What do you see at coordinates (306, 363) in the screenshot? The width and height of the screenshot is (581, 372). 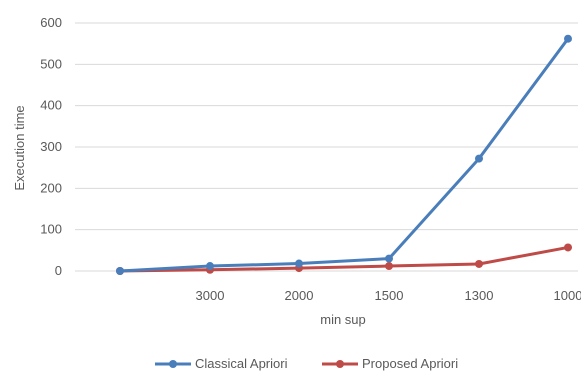 I see `legend: Classical Apriori Proposed Apriori` at bounding box center [306, 363].